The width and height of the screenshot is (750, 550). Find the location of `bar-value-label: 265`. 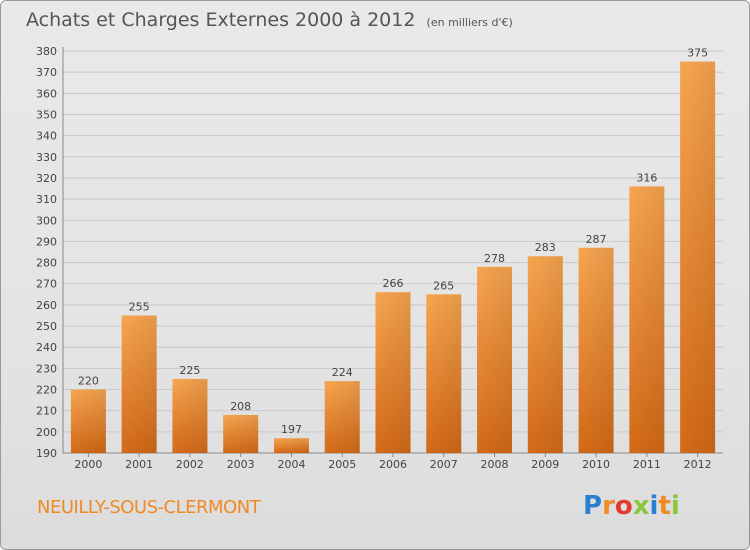

bar-value-label: 265 is located at coordinates (443, 285).